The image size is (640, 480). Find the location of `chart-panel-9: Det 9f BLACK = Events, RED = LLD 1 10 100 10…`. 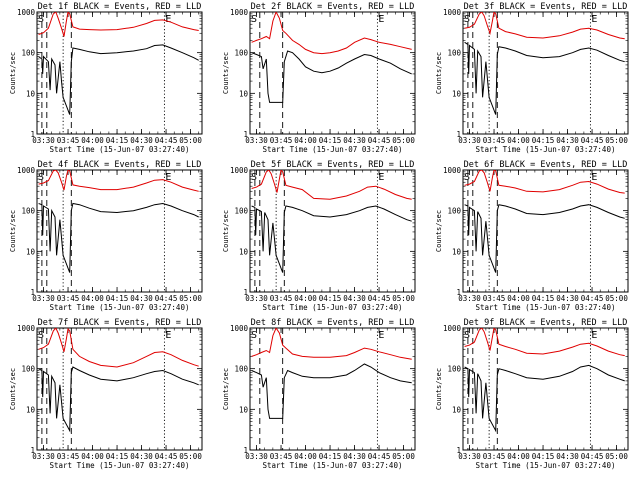

chart-panel-9: Det 9f BLACK = Events, RED = LLD 1 10 100 10… is located at coordinates (532, 394).